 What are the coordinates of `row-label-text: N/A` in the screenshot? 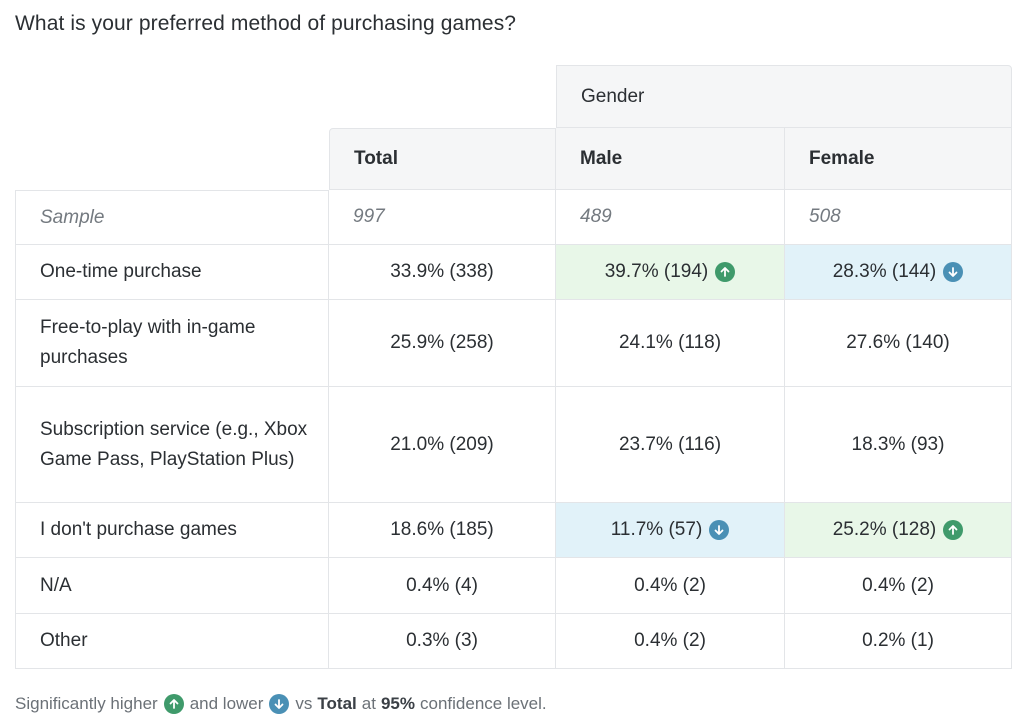 It's located at (56, 585).